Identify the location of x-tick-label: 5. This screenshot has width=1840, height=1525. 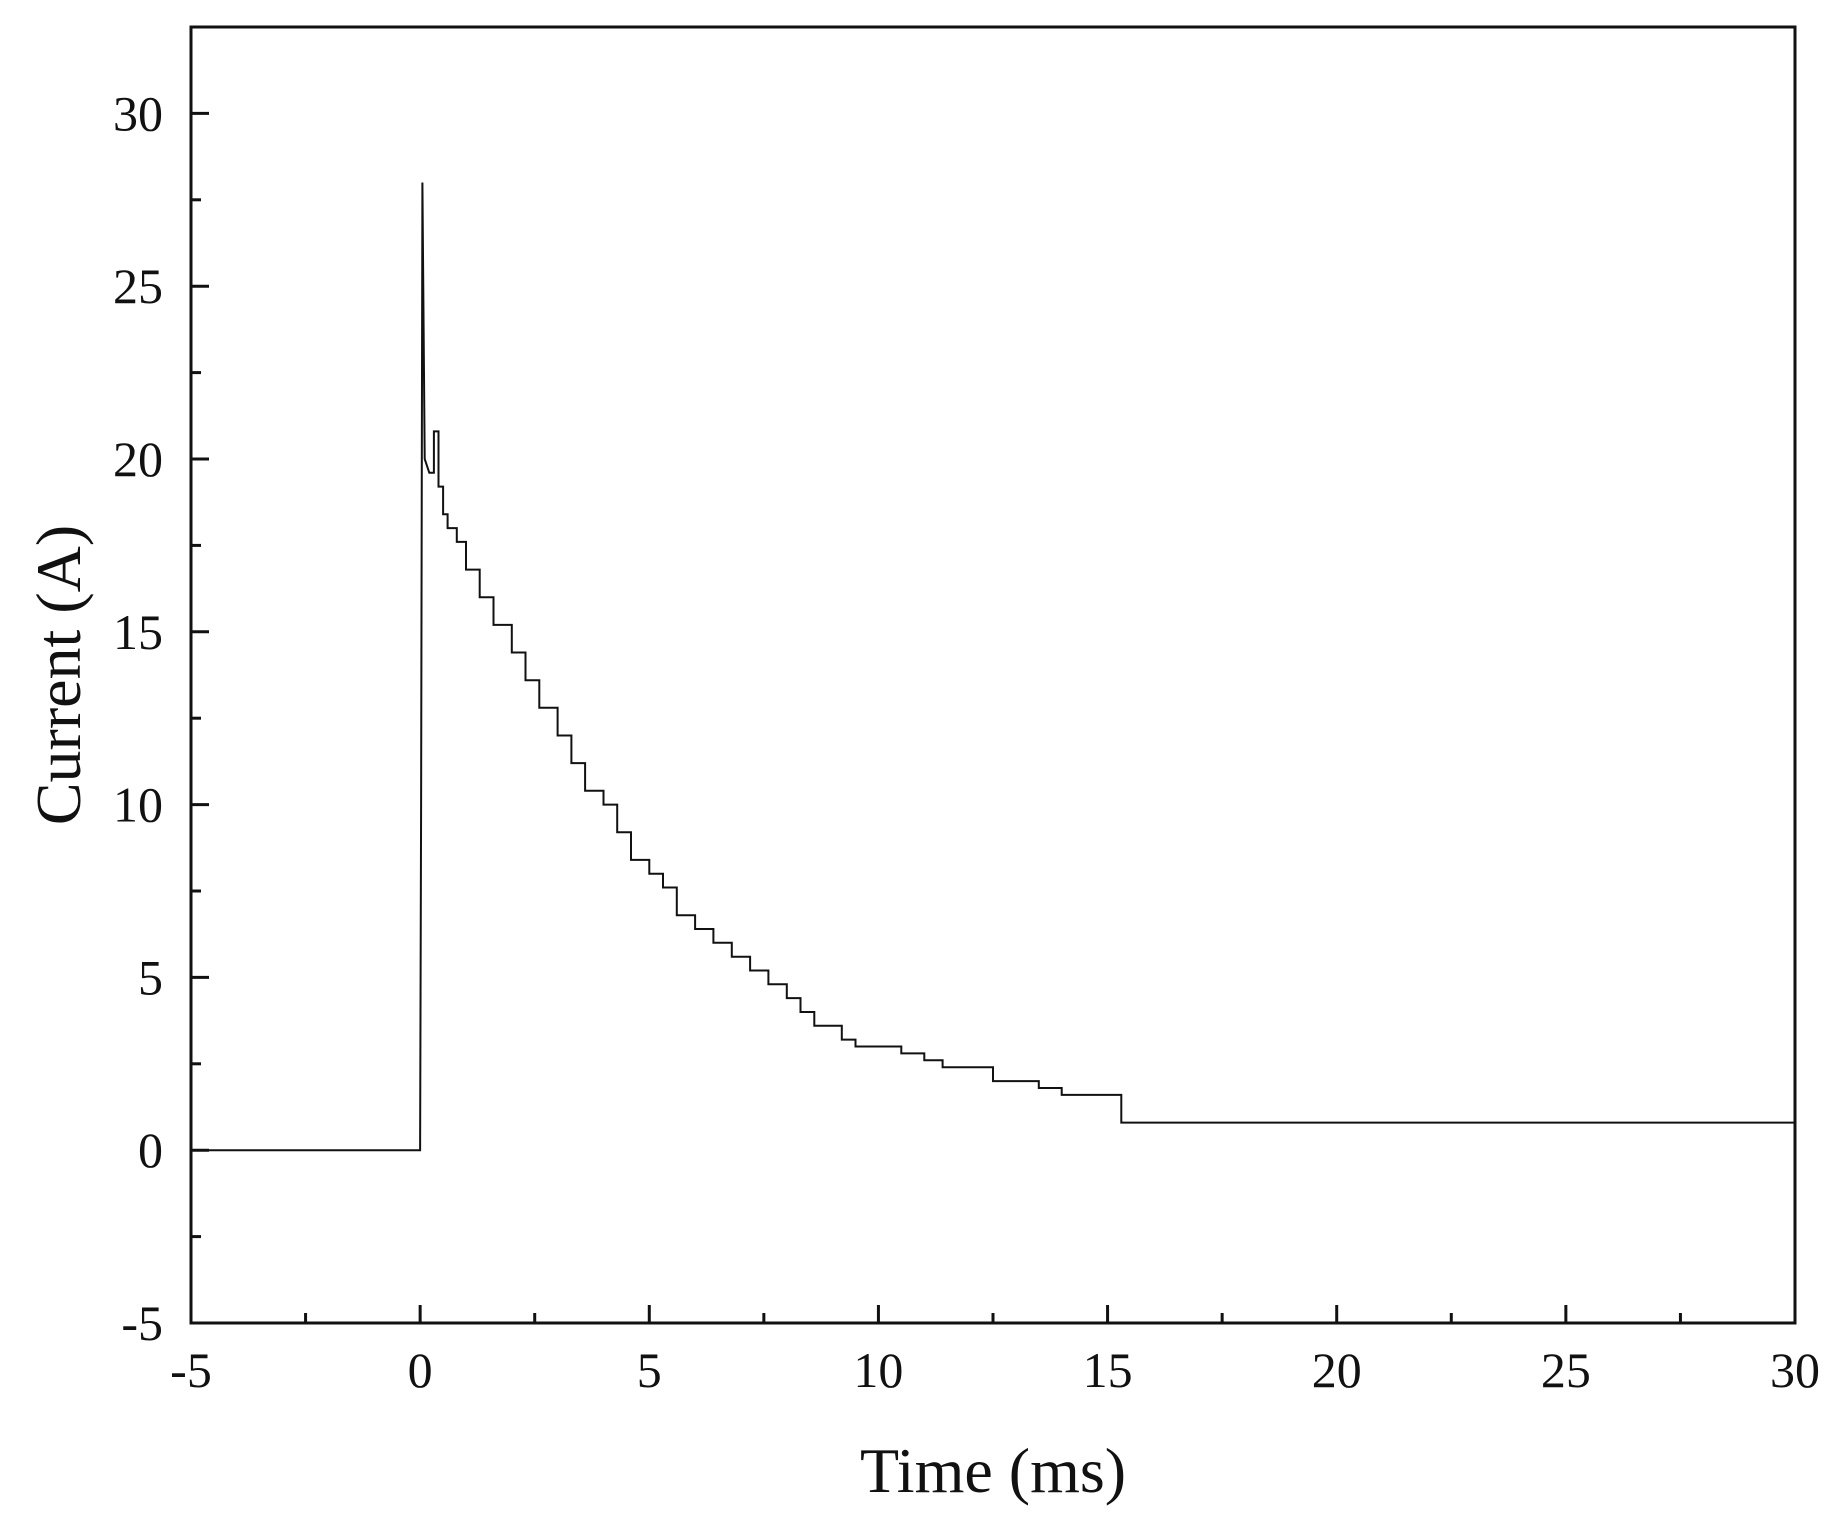
(649, 1370).